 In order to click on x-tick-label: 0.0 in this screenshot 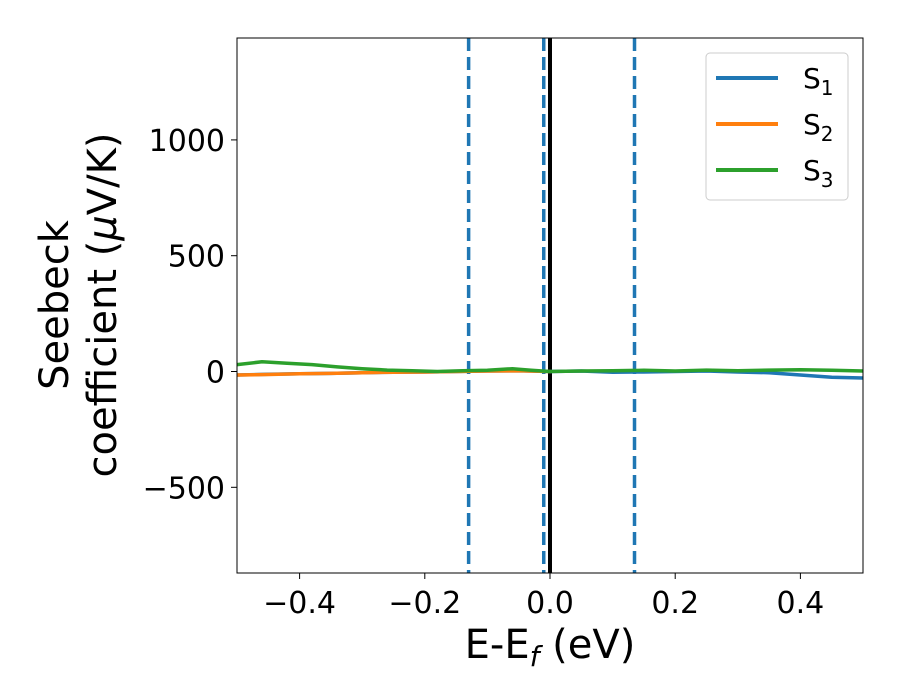, I will do `click(550, 603)`.